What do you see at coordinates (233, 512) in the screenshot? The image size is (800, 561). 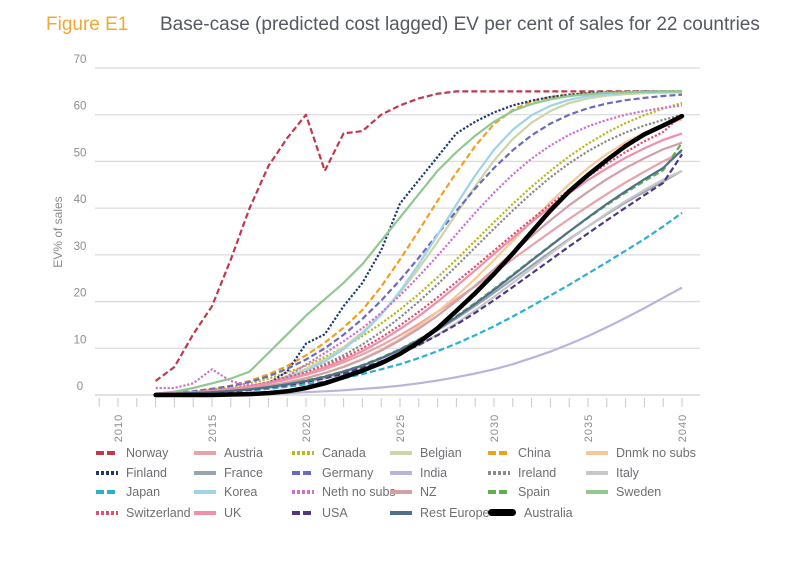 I see `legend-label: UK` at bounding box center [233, 512].